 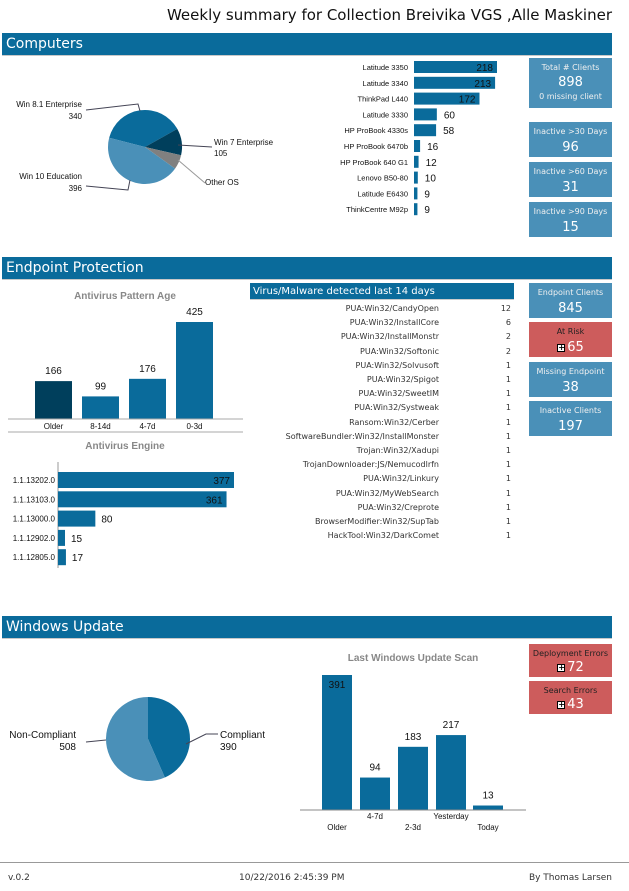 I want to click on pie-label: Non-Compliant, so click(x=42, y=735).